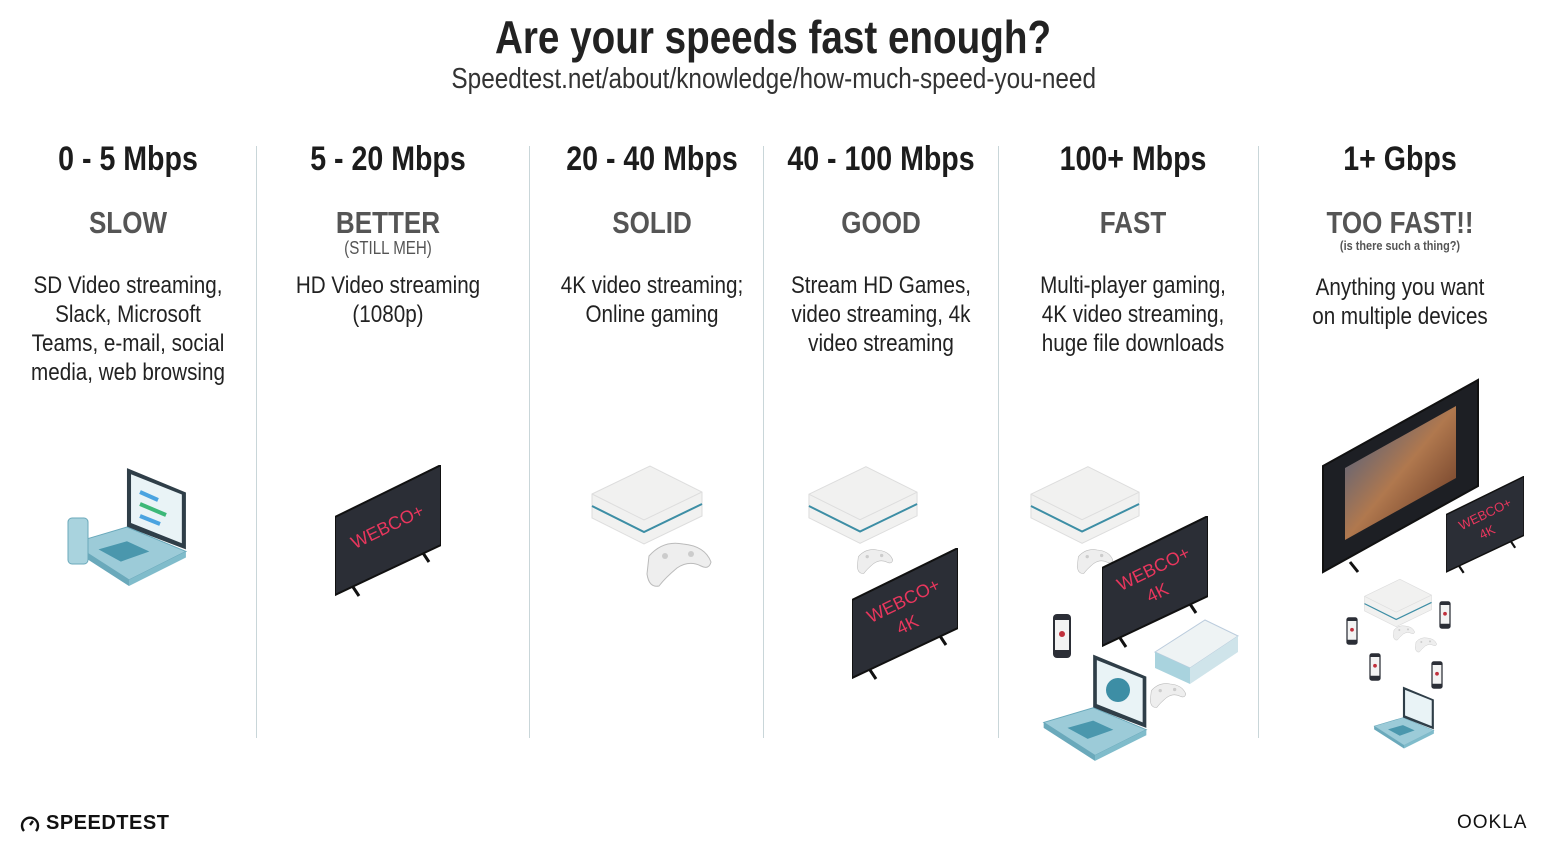 This screenshot has width=1547, height=843. Describe the element at coordinates (30, 824) in the screenshot. I see `speedometer-icon` at that location.